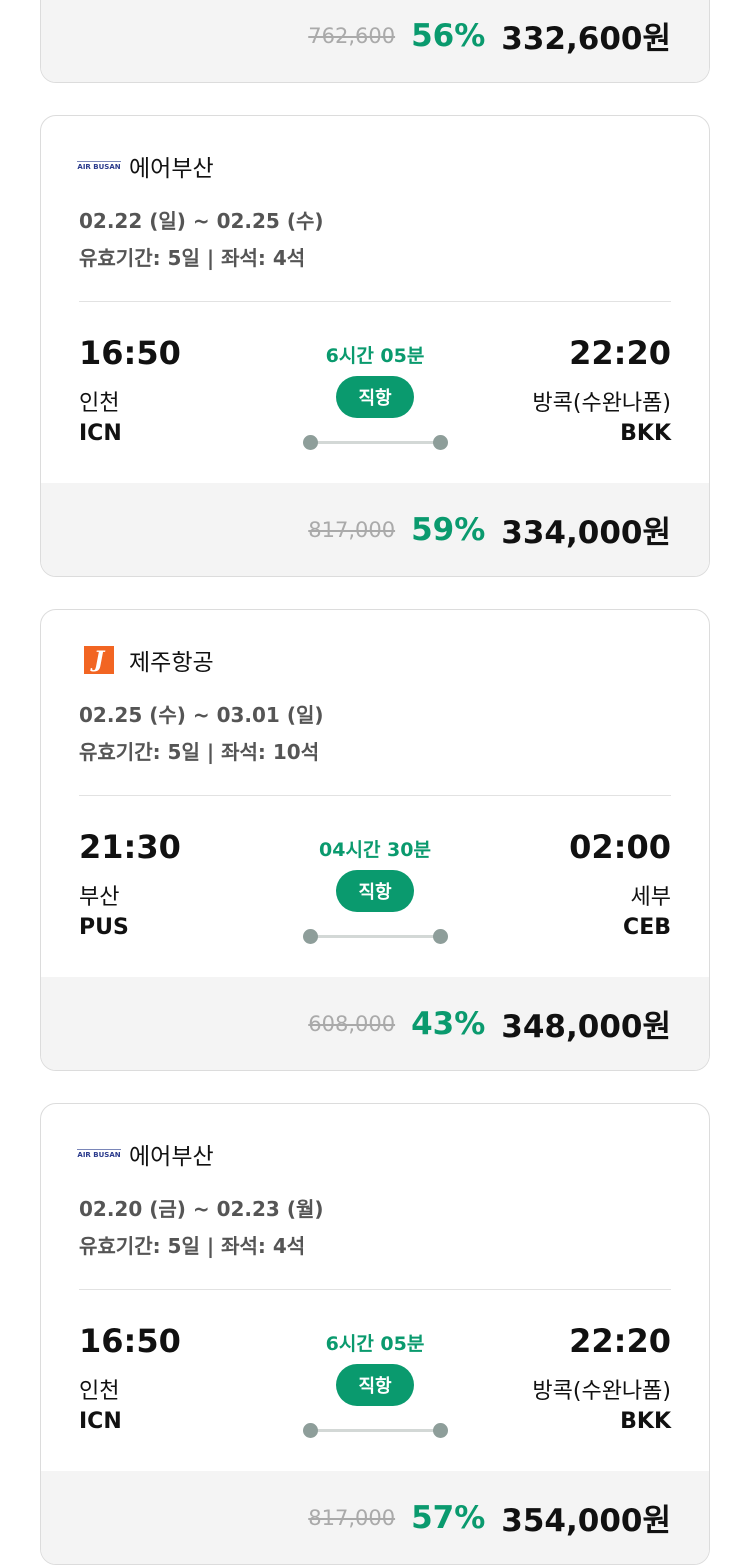 The height and width of the screenshot is (1565, 750). Describe the element at coordinates (130, 847) in the screenshot. I see `departure-time: 21:30` at that location.